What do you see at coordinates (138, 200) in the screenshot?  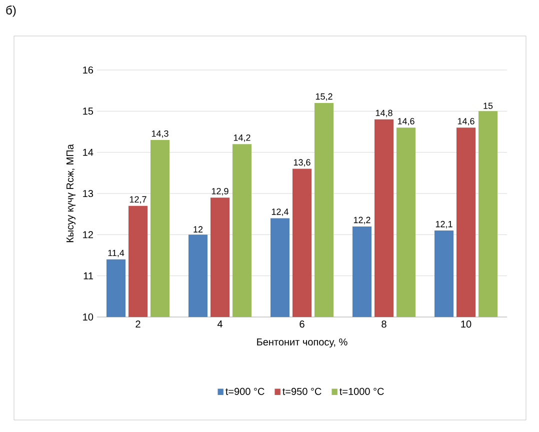 I see `data-label: 12,7` at bounding box center [138, 200].